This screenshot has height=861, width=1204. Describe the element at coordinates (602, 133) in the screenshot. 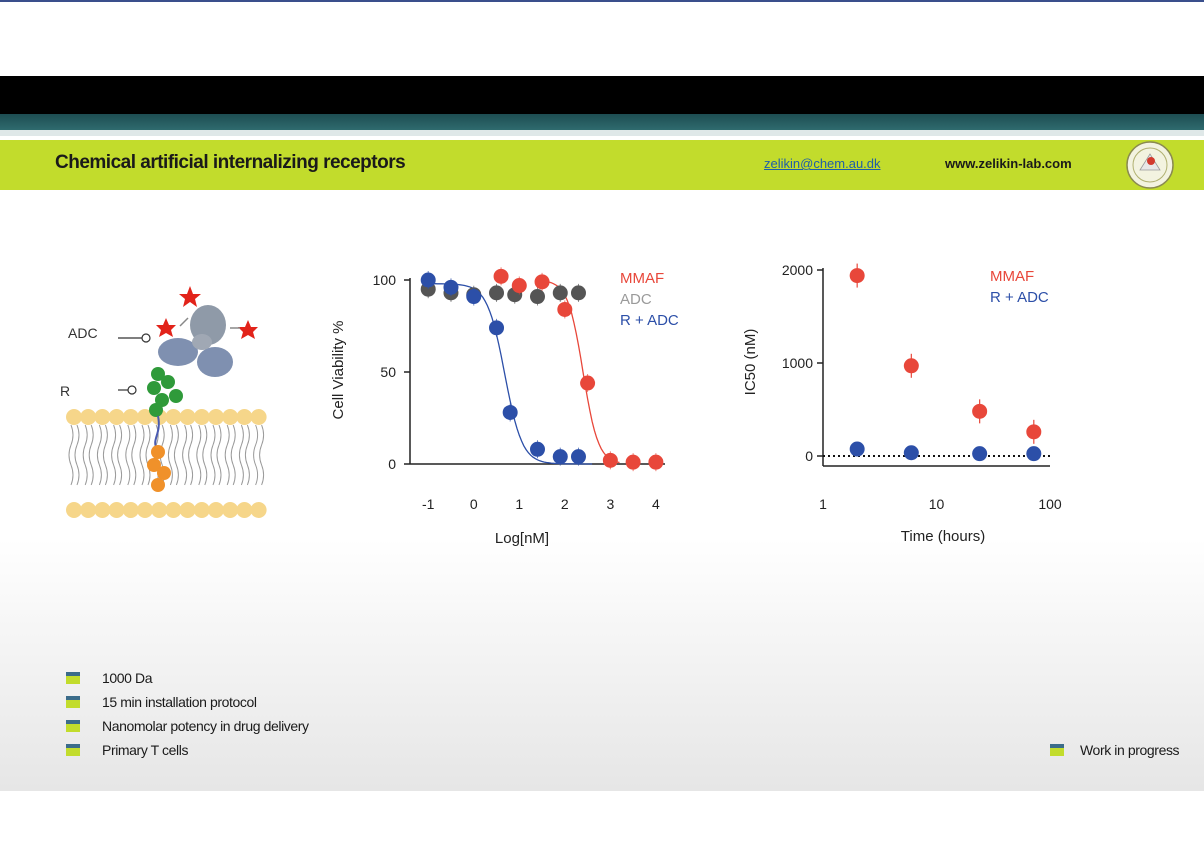

I see `slide-top-divider` at that location.